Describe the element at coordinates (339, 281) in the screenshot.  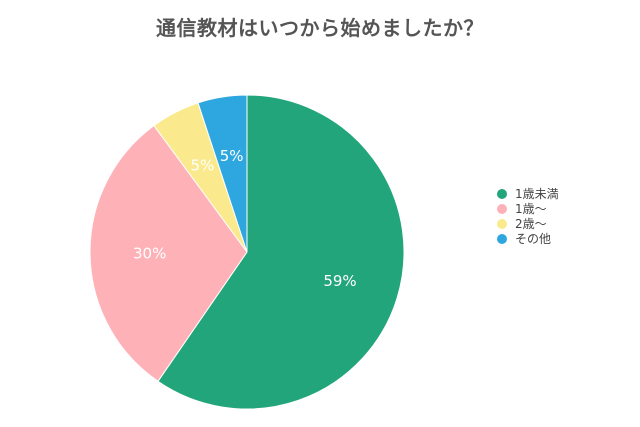
I see `pie-label-0: 59%` at that location.